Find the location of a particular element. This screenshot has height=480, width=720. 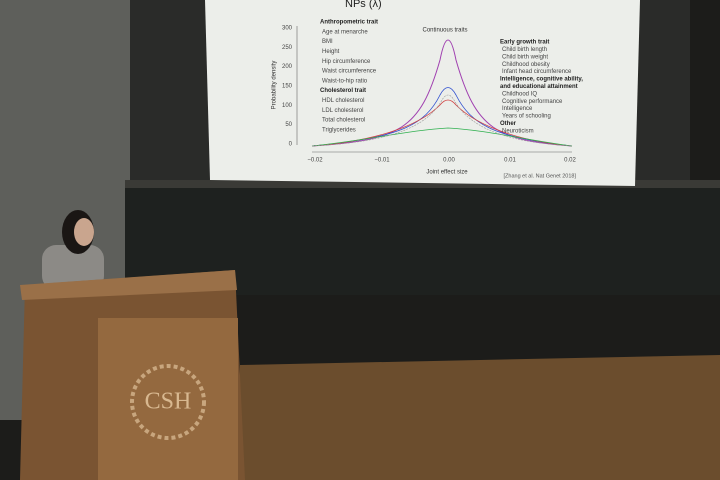

y-tick-label: 50 is located at coordinates (288, 125).